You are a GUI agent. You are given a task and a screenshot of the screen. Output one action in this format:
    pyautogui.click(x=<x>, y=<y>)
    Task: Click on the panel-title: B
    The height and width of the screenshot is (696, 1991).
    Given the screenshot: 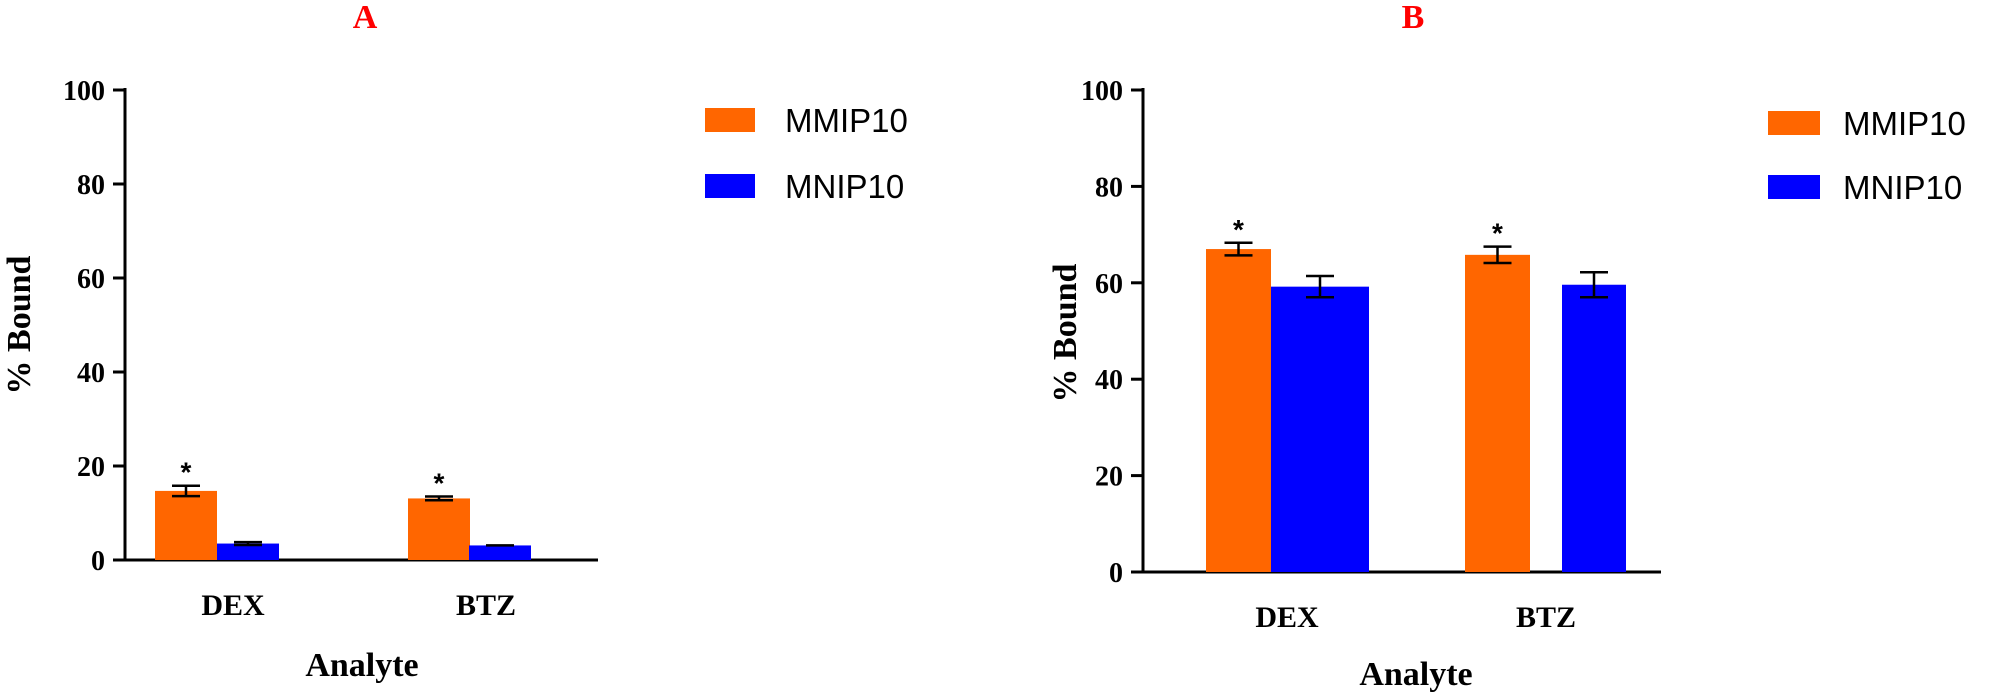 What is the action you would take?
    pyautogui.click(x=1413, y=18)
    